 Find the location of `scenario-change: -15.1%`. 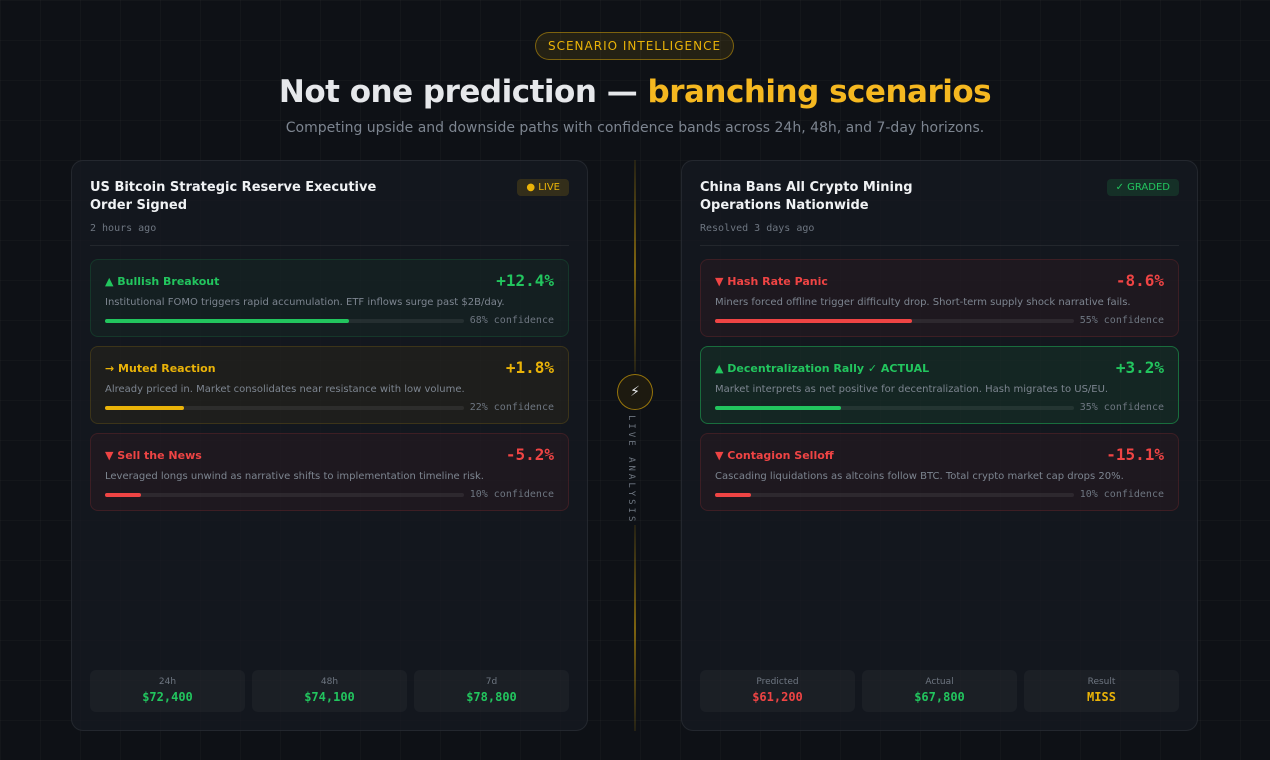

scenario-change: -15.1% is located at coordinates (1135, 454).